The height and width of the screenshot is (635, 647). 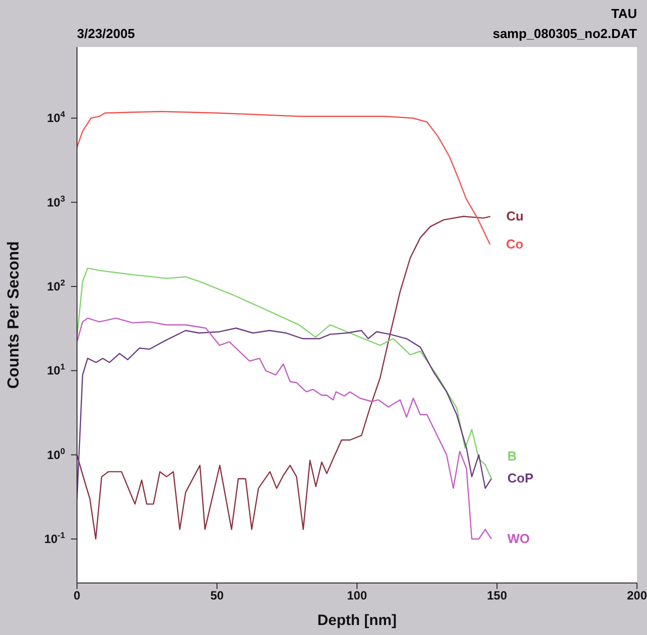 What do you see at coordinates (515, 244) in the screenshot?
I see `series-label: Co` at bounding box center [515, 244].